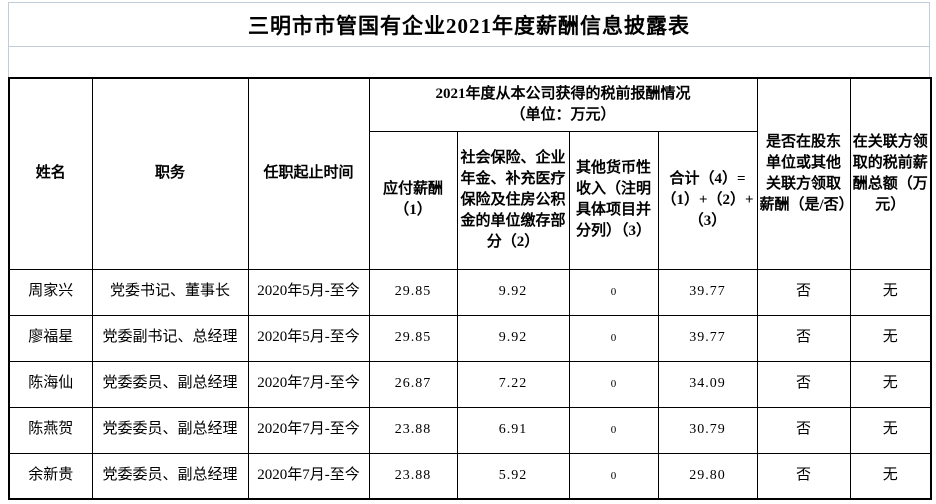  Describe the element at coordinates (707, 384) in the screenshot. I see `cell-total: 34.09` at that location.